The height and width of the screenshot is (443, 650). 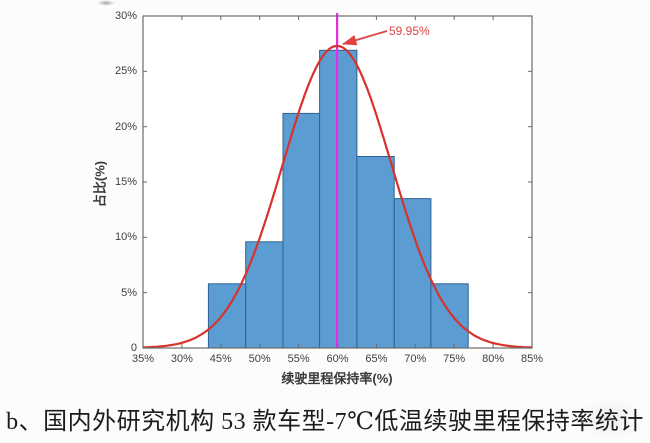 What do you see at coordinates (337, 359) in the screenshot?
I see `x-tick-label: 60%` at bounding box center [337, 359].